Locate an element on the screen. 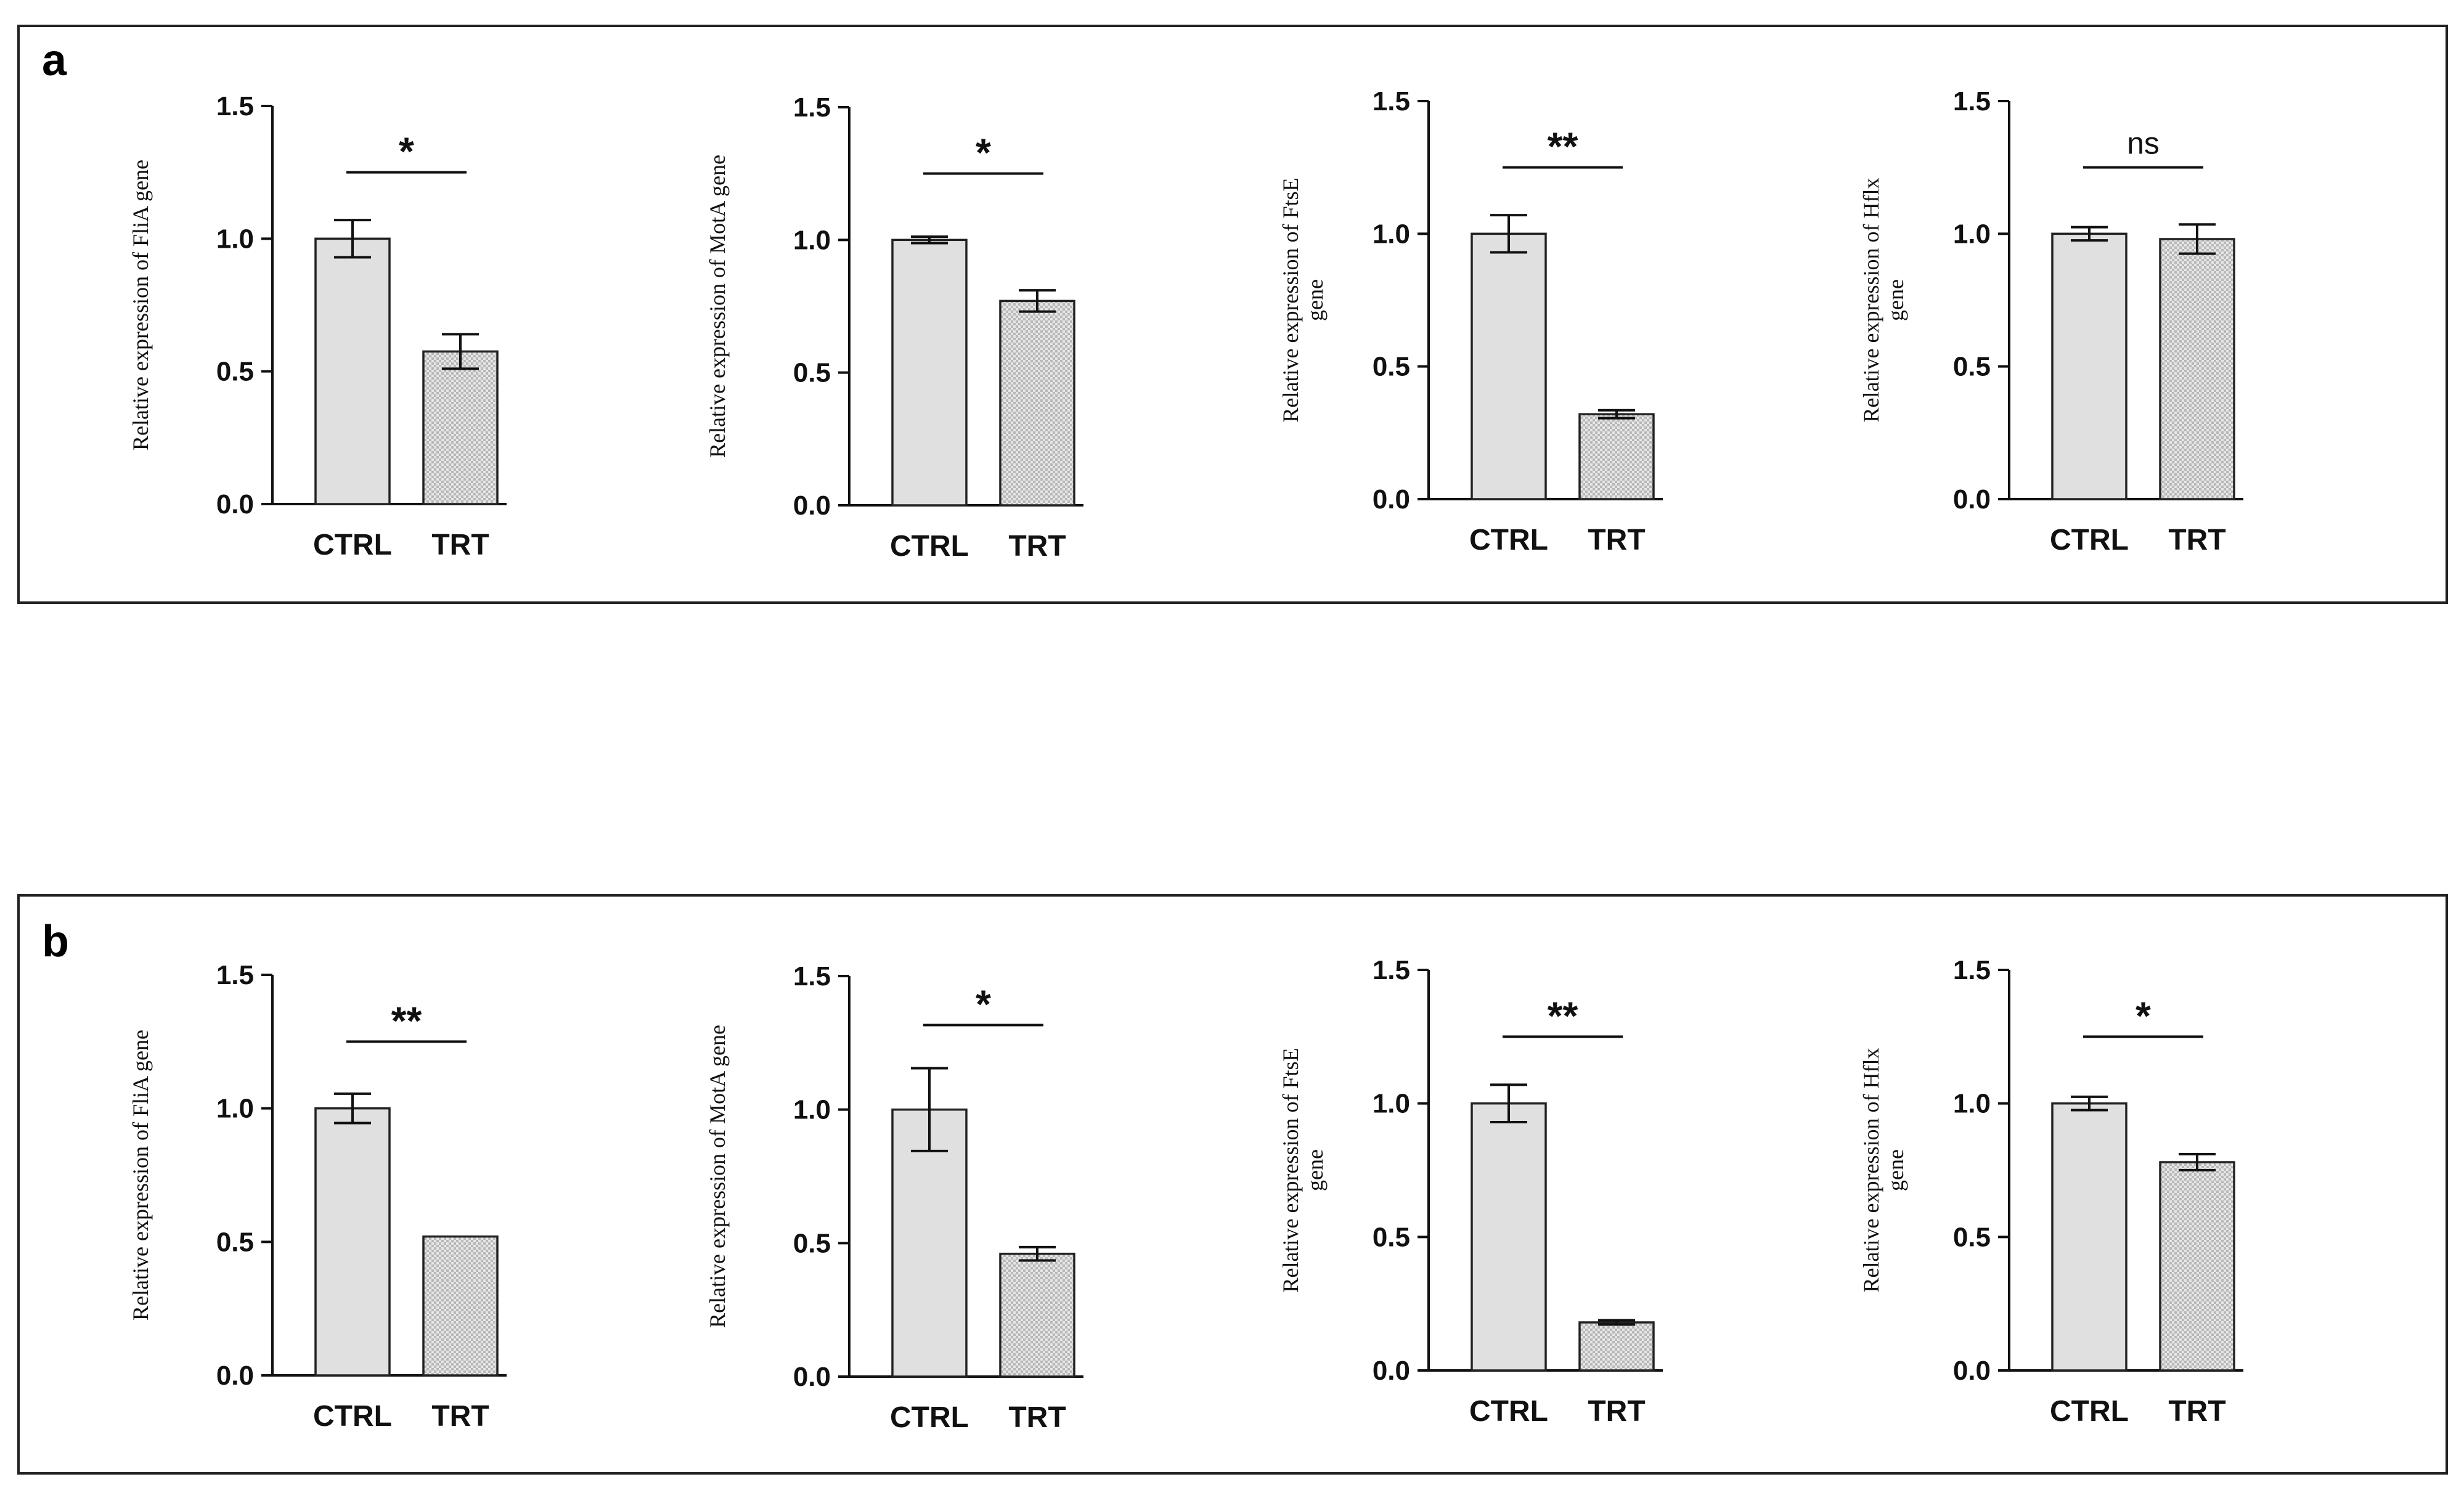  panel-letter: a is located at coordinates (55, 61).